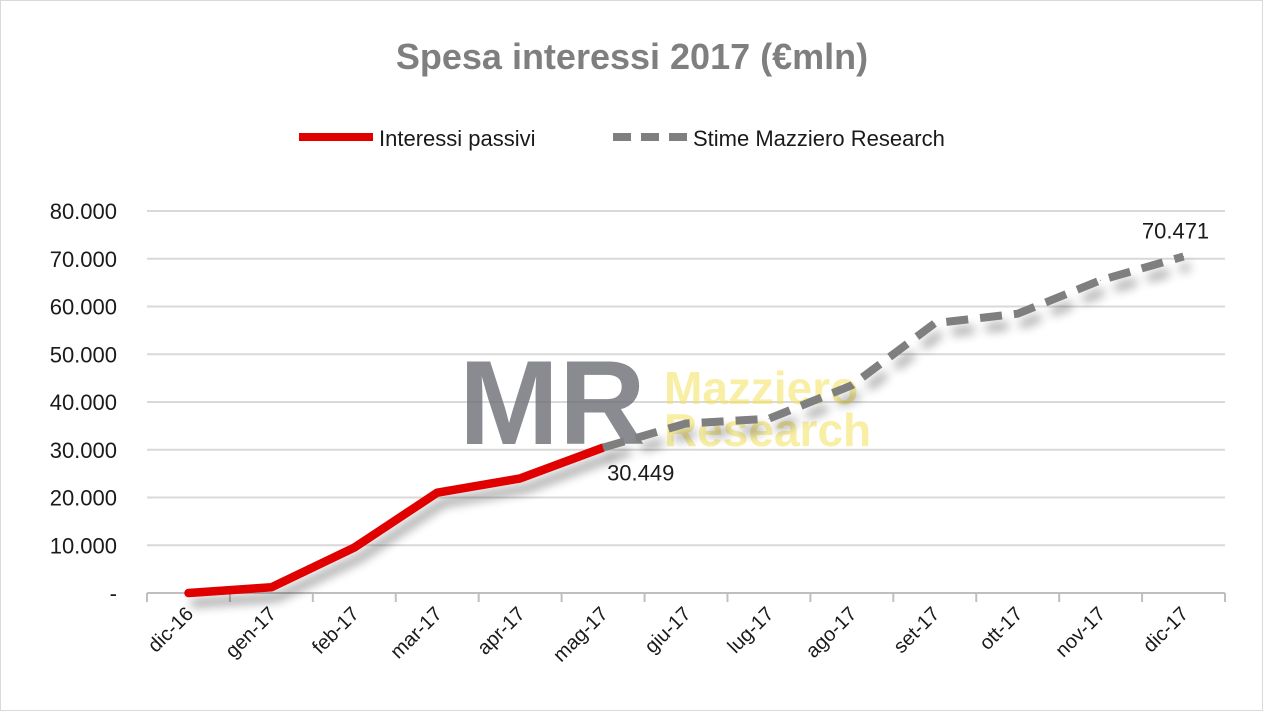  Describe the element at coordinates (501, 631) in the screenshot. I see `x-tick-label: apr-17` at that location.